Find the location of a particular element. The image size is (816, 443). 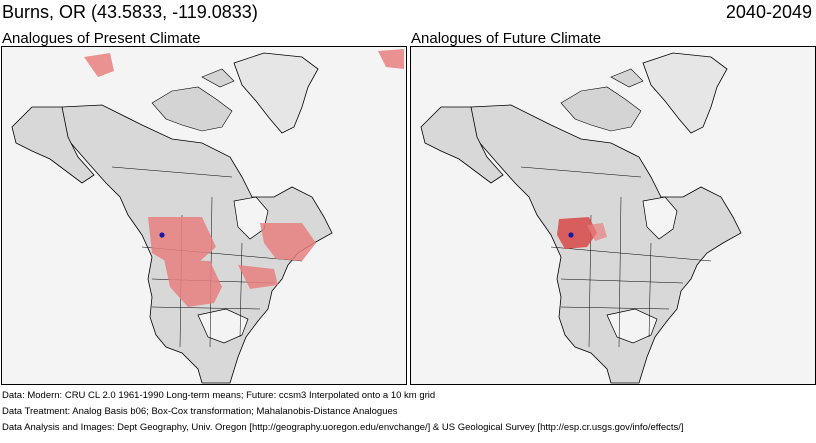

site-marker-present is located at coordinates (162, 235).